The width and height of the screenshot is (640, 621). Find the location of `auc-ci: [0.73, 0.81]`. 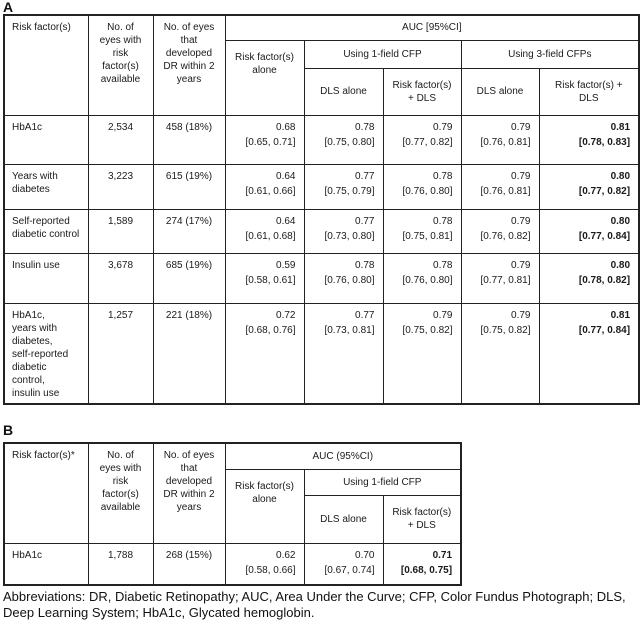

auc-ci: [0.73, 0.81] is located at coordinates (349, 330).